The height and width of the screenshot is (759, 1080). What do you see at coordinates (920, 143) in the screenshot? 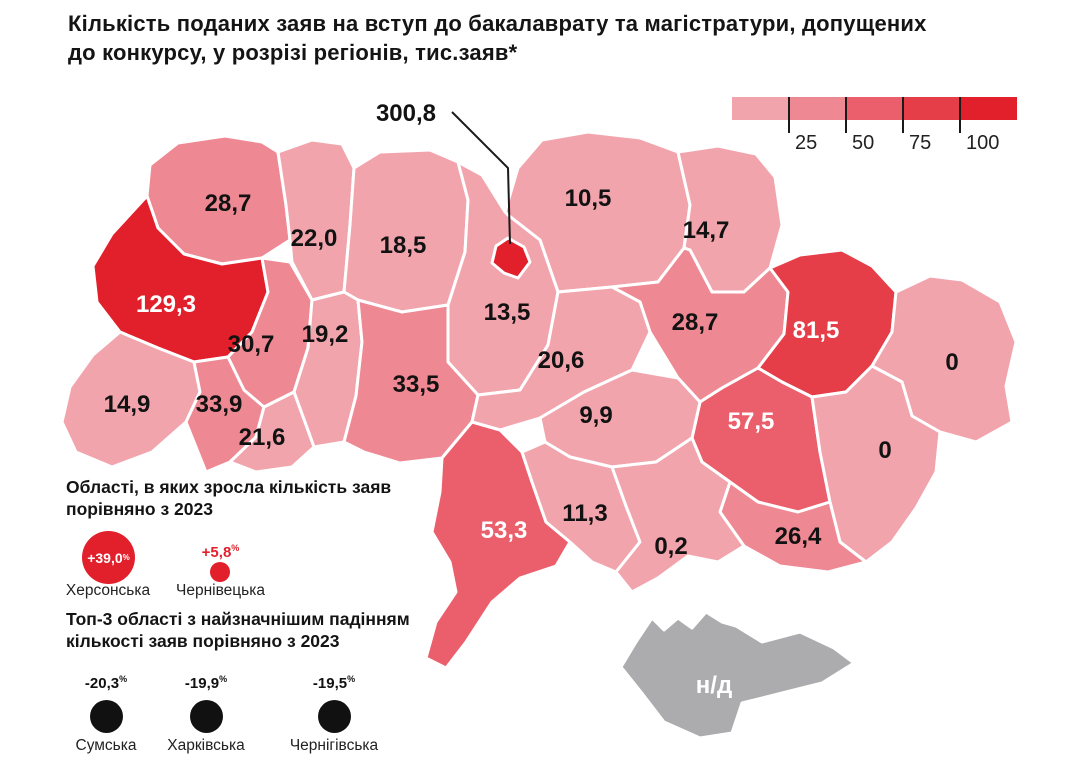
I see `legend-tick-label: 75` at bounding box center [920, 143].